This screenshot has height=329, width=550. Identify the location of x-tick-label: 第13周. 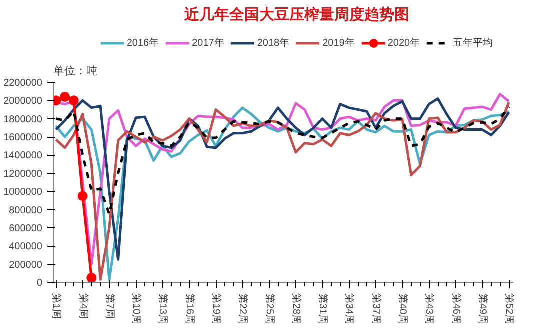
(163, 309).